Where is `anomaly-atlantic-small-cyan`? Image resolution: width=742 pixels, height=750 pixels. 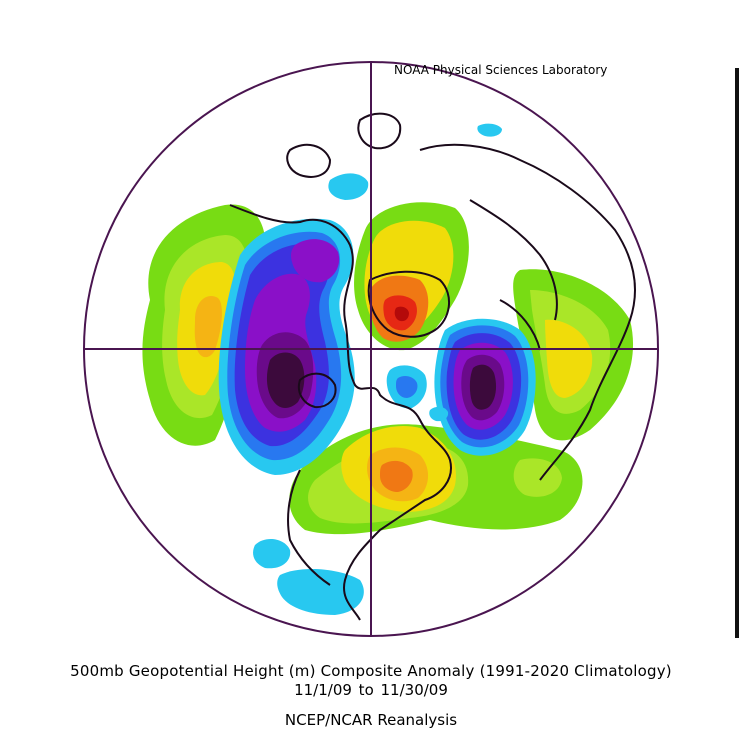
anomaly-atlantic-small-cyan is located at coordinates (439, 414).